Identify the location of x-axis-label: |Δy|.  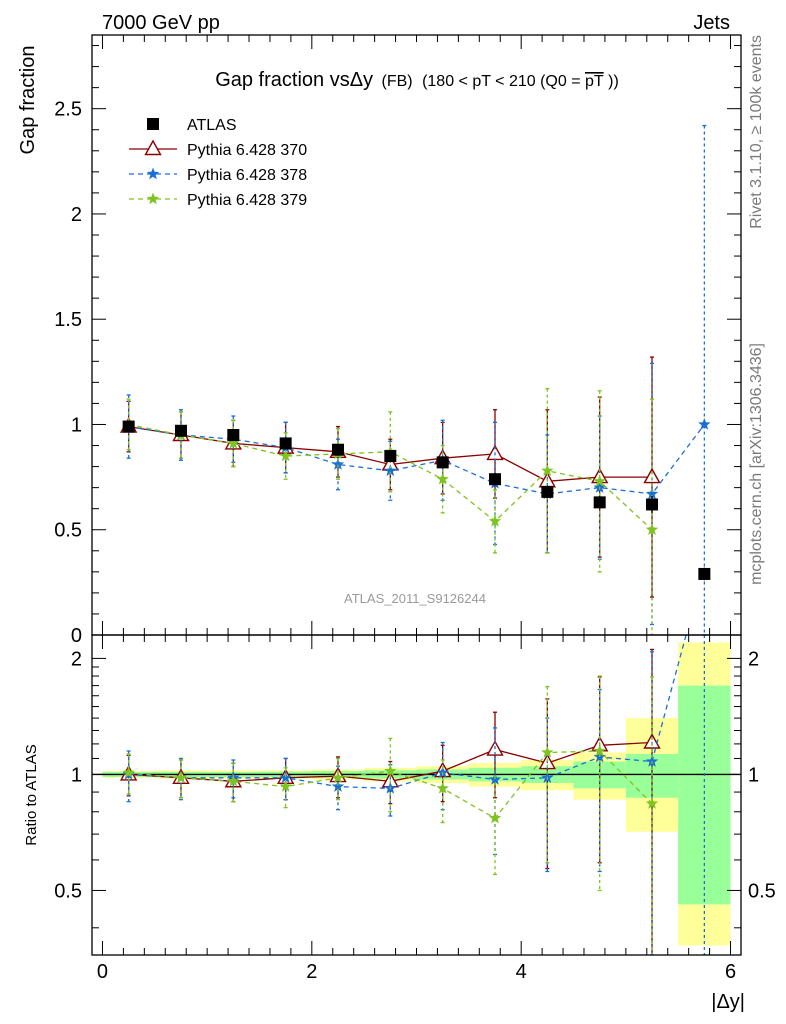
(728, 1002).